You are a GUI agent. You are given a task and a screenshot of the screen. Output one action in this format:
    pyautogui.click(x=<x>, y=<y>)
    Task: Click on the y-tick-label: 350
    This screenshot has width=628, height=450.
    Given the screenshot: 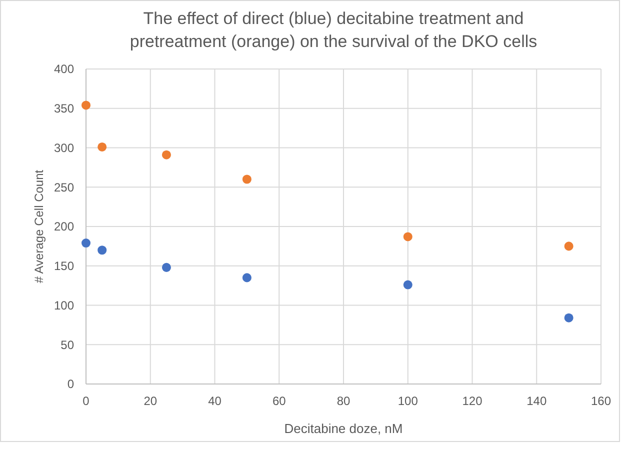 What is the action you would take?
    pyautogui.click(x=64, y=109)
    